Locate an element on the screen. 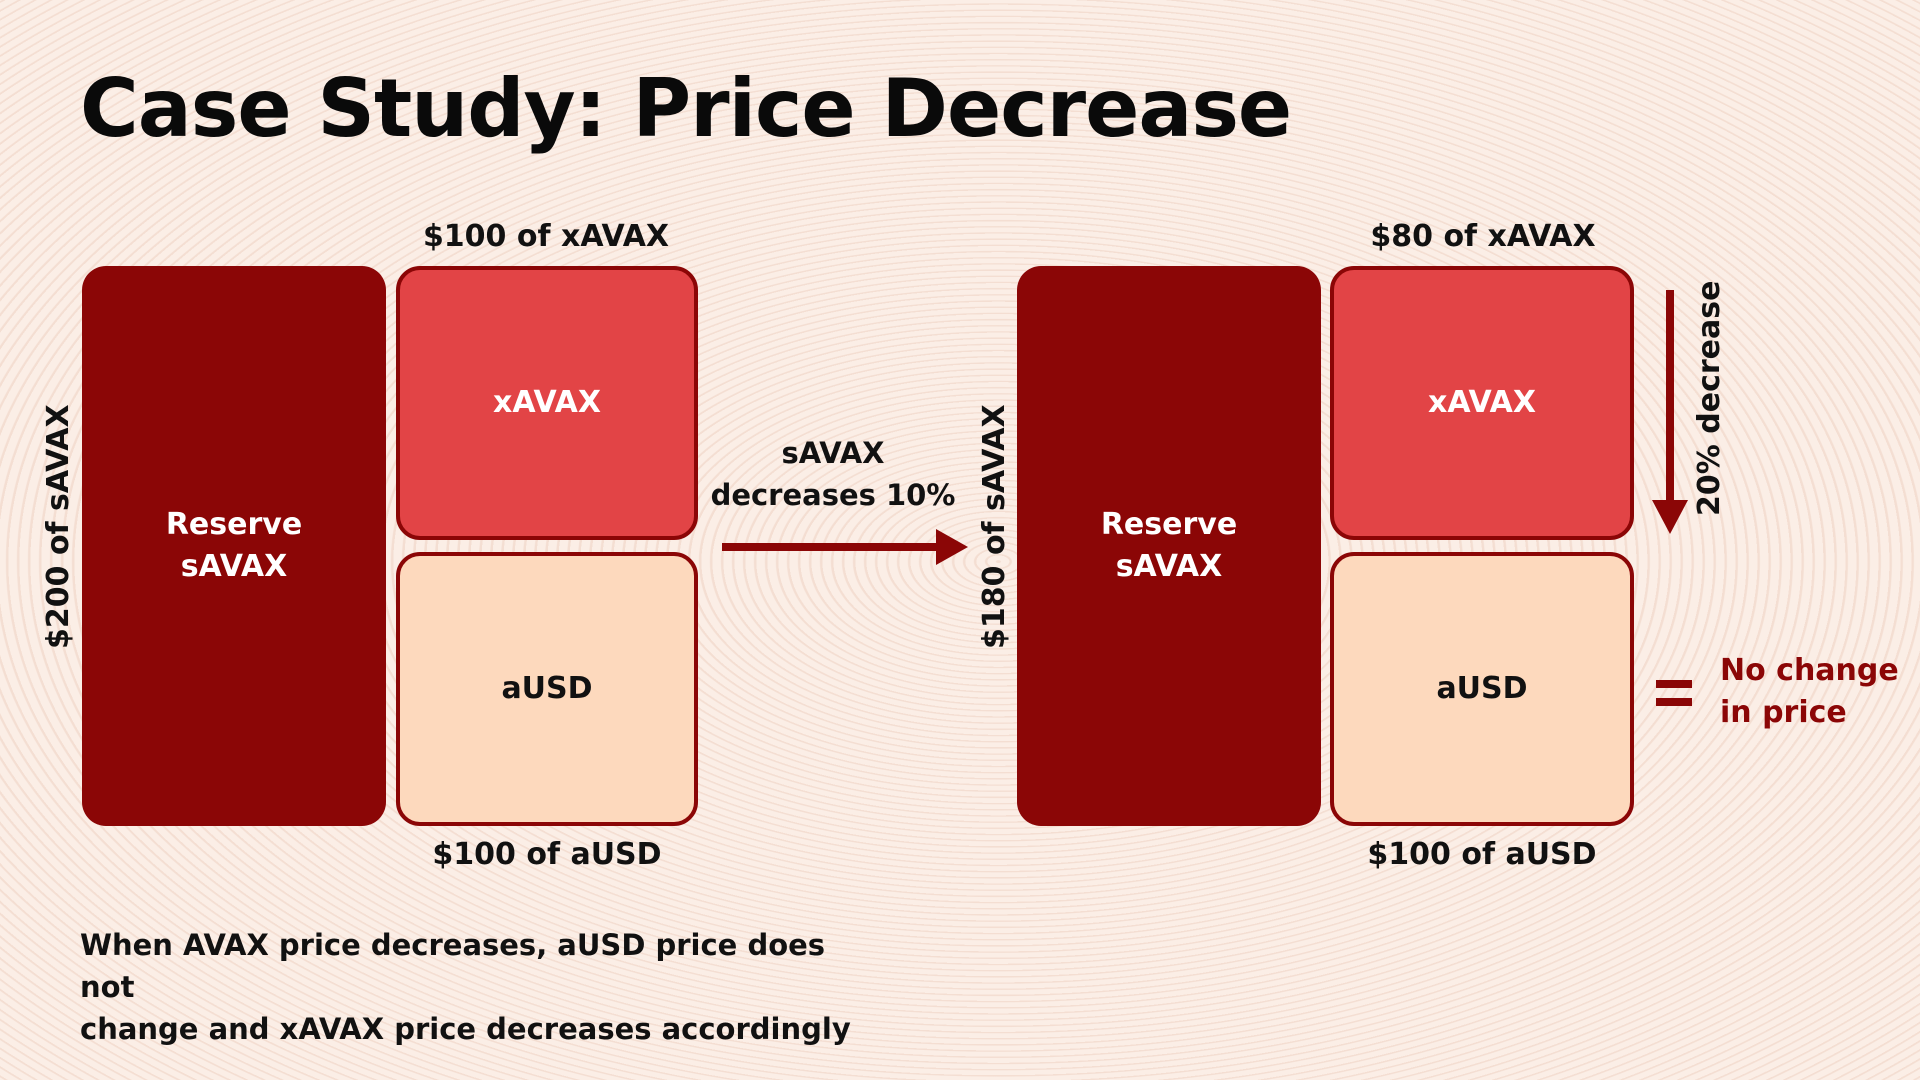  no-change-label: No change in price is located at coordinates (1809, 692).